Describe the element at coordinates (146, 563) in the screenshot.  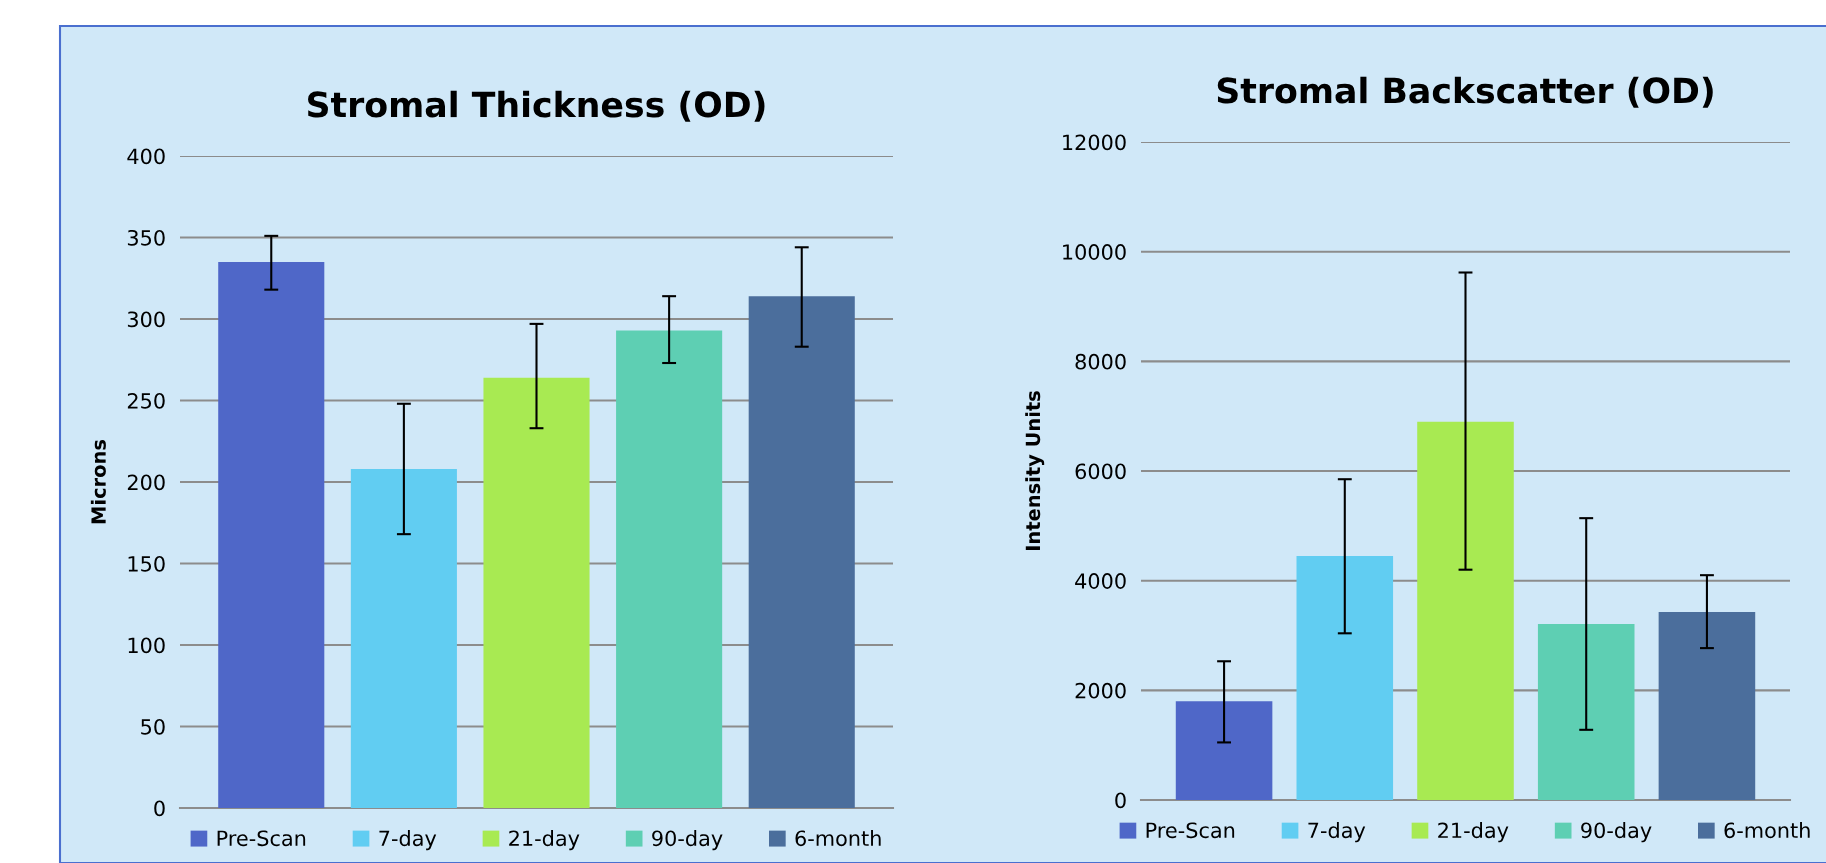
I see `y-tick-label: 150` at that location.